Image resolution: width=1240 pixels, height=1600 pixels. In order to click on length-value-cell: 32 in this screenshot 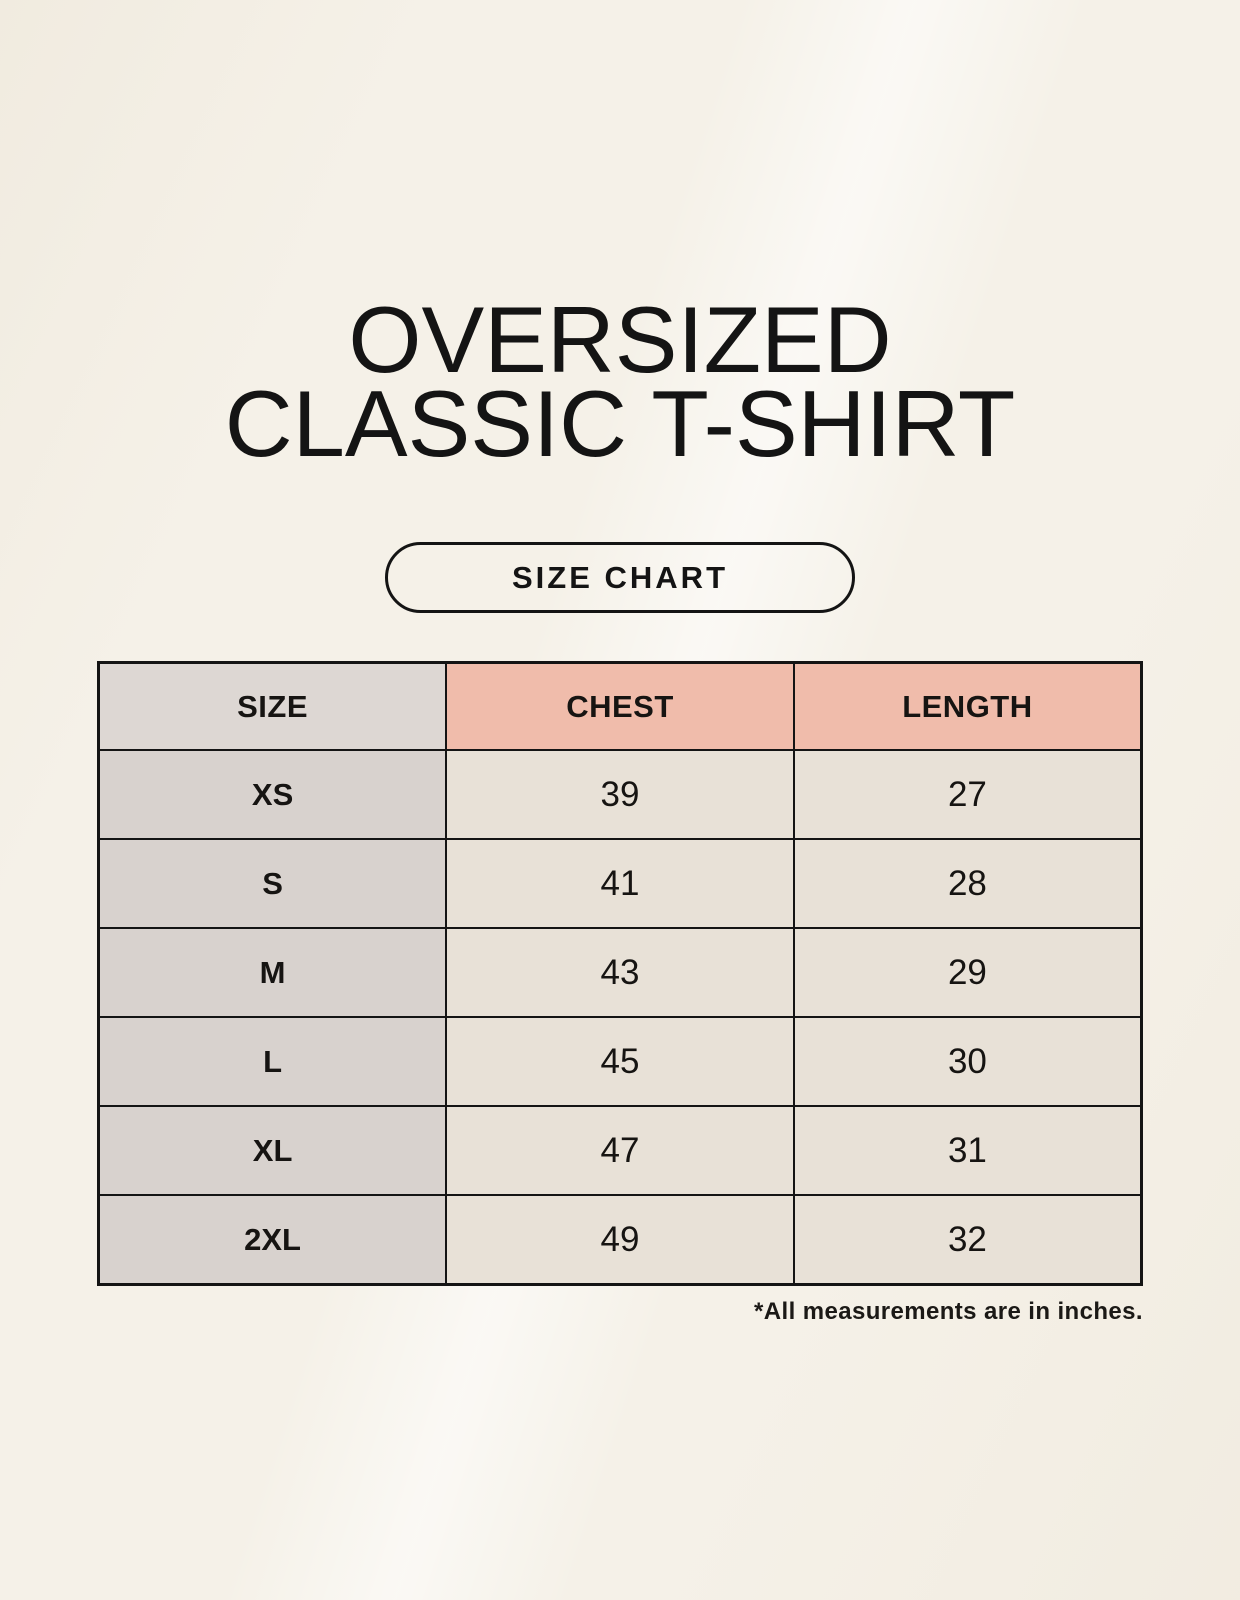, I will do `click(967, 1240)`.